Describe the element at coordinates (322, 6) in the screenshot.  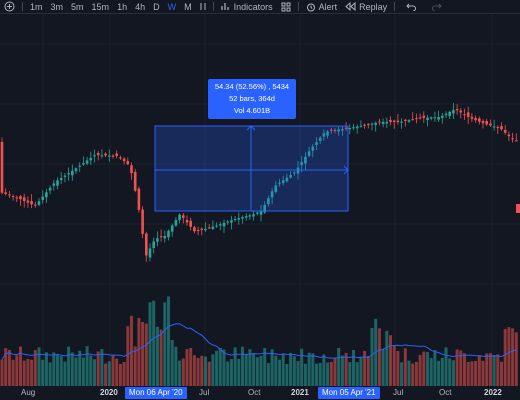
I see `alert-button: Alert` at that location.